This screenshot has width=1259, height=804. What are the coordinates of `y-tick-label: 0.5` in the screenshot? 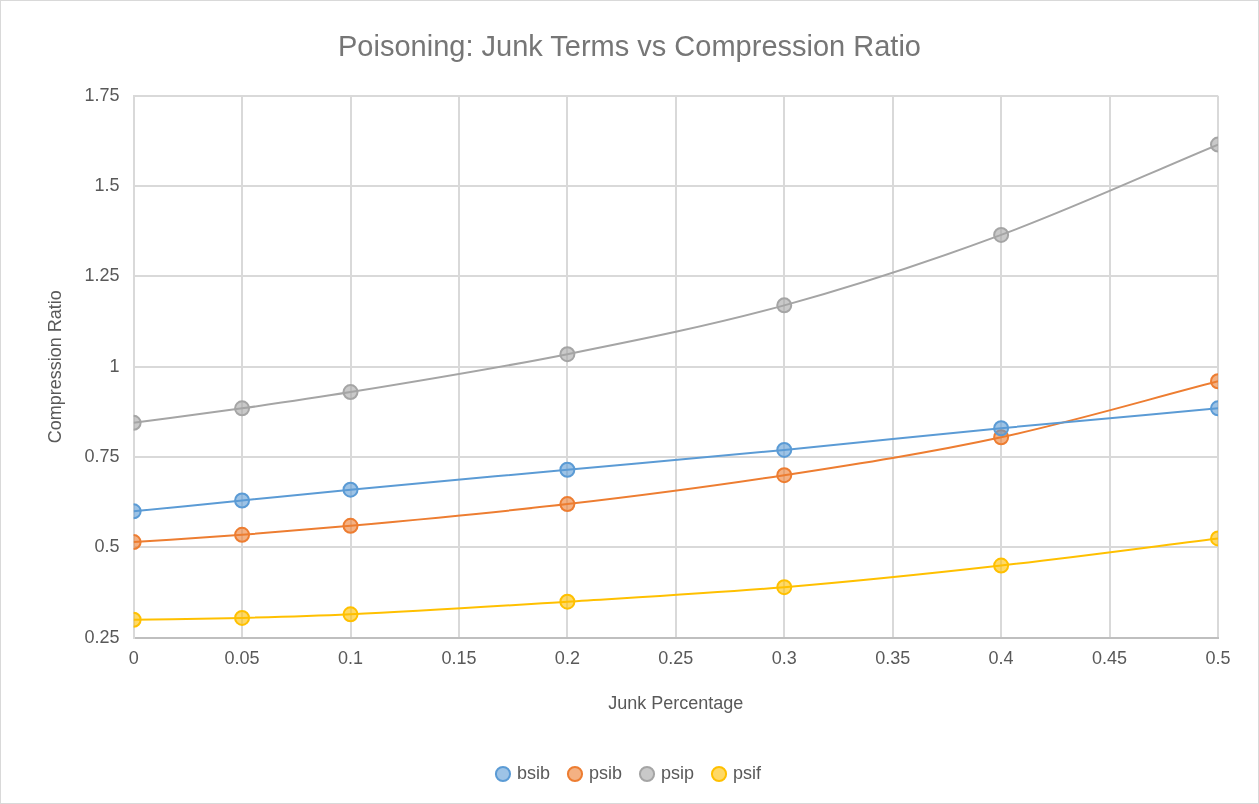 It's located at (107, 546).